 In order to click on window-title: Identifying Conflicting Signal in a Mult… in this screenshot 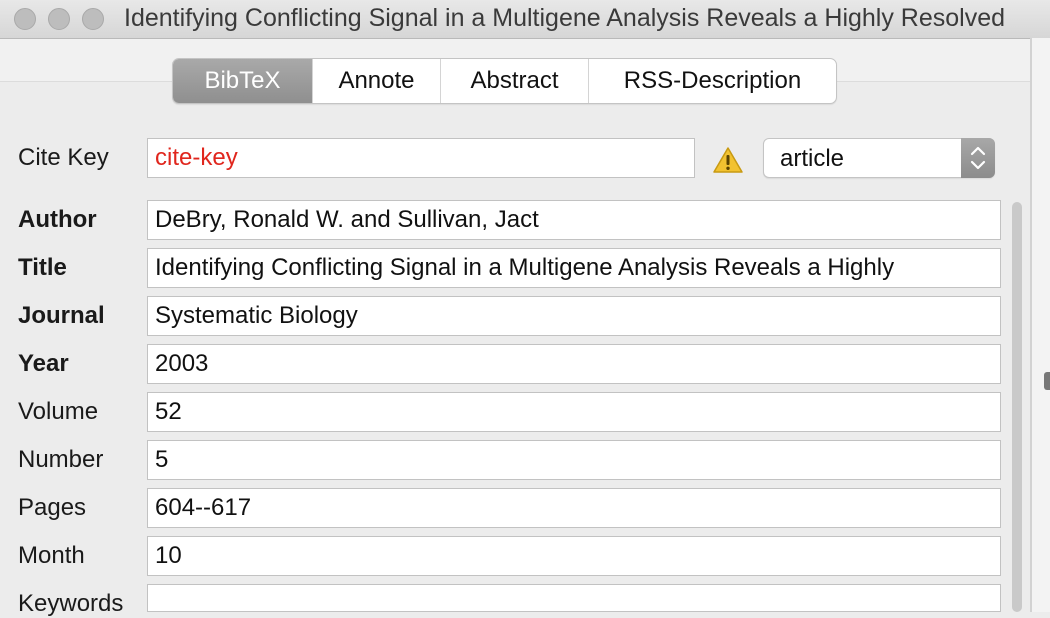, I will do `click(565, 18)`.